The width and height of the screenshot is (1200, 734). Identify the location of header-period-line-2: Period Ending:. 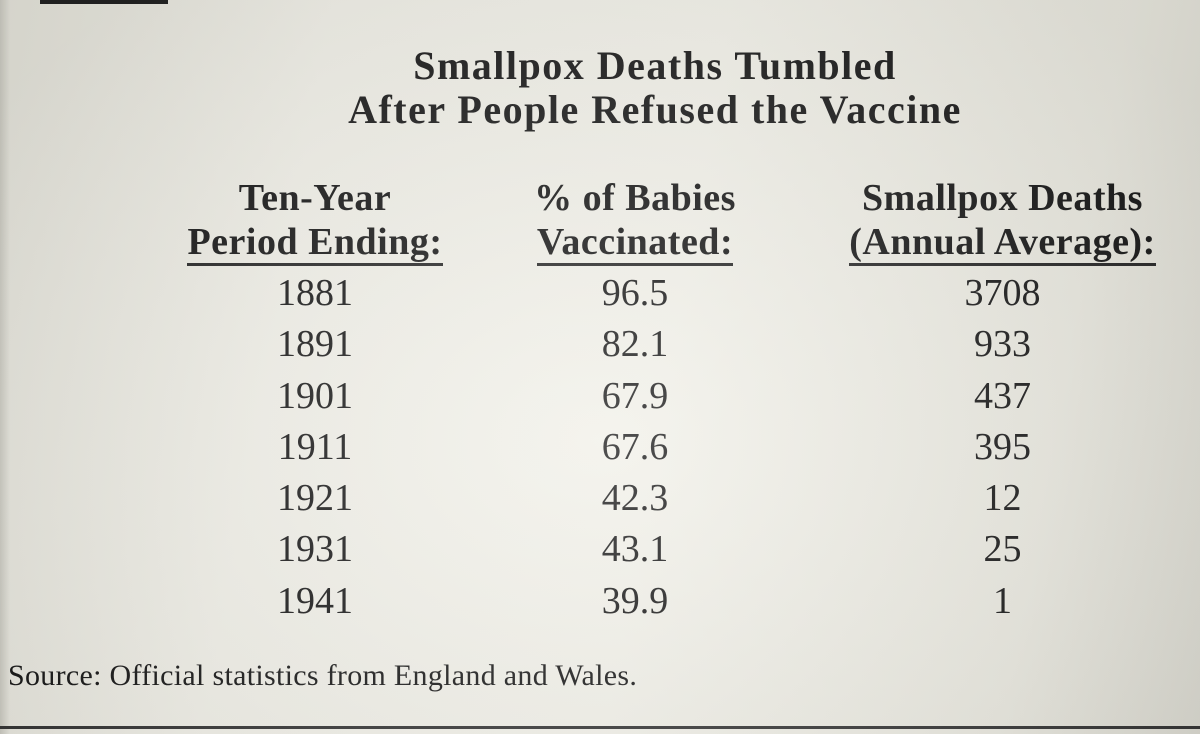
(315, 243).